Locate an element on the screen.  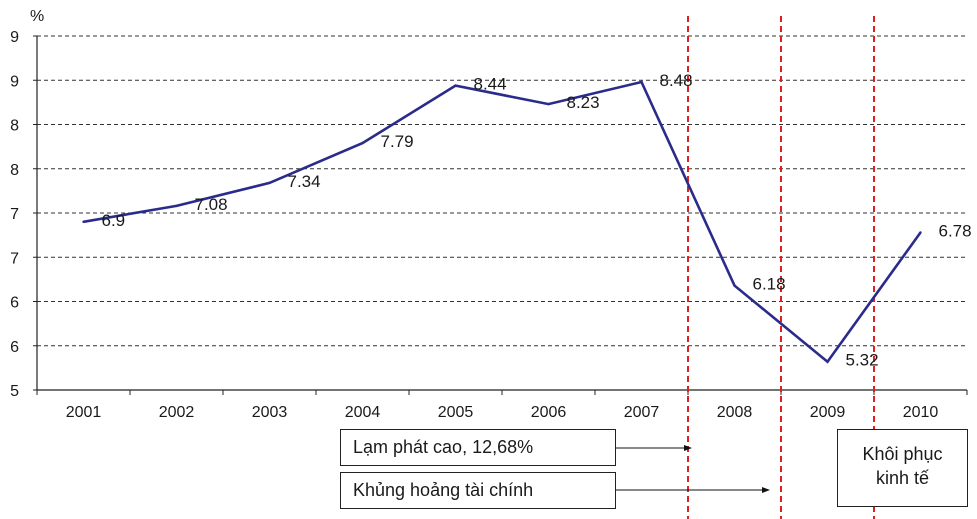
crisis-annotation-text: Khủng hoảng tài chính is located at coordinates (443, 490).